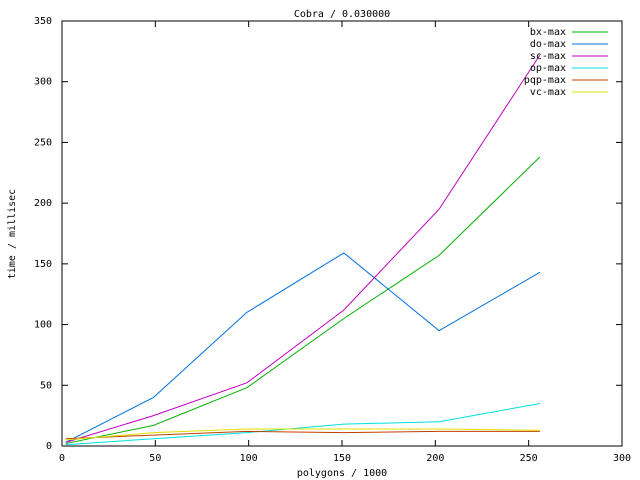 The image size is (640, 480). I want to click on y-tick-label: 300, so click(43, 82).